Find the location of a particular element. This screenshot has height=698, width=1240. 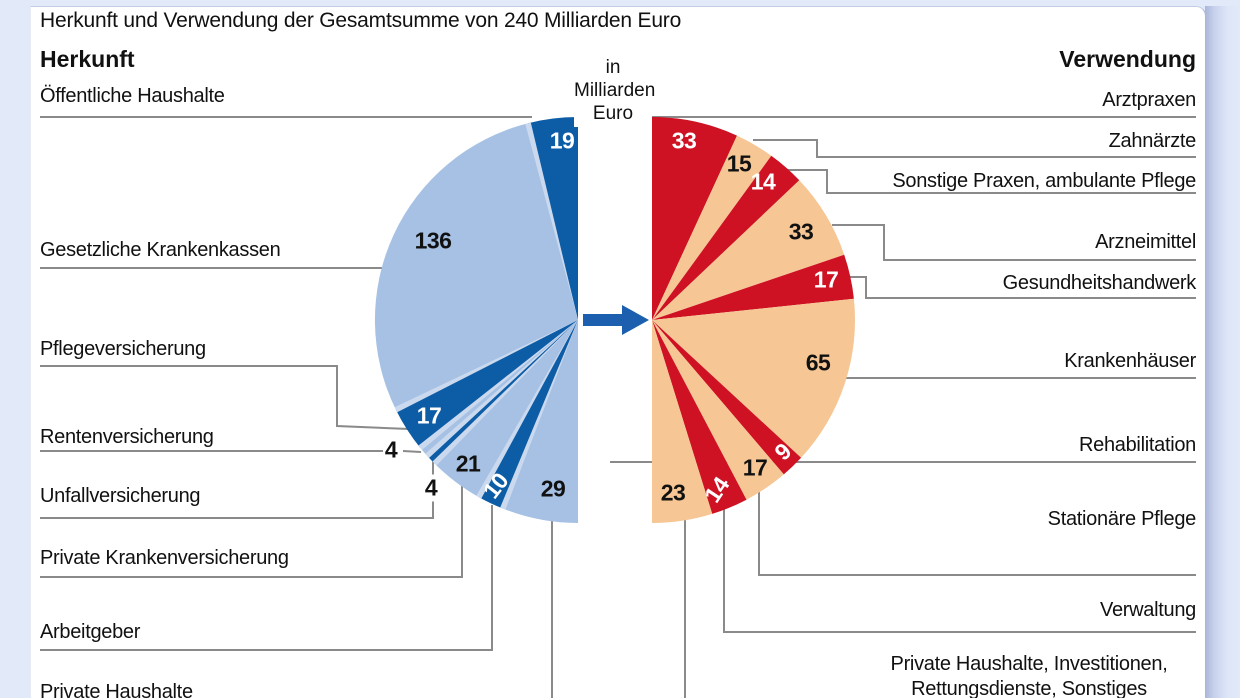

label-herkunft-0: Öffentliche Haushalte is located at coordinates (132, 96).